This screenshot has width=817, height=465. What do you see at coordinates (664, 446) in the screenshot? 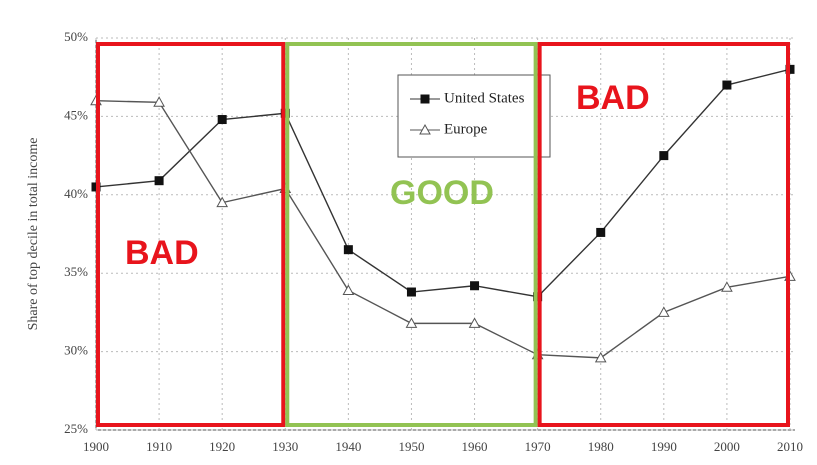
I see `x-tick-label: 1990` at bounding box center [664, 446].